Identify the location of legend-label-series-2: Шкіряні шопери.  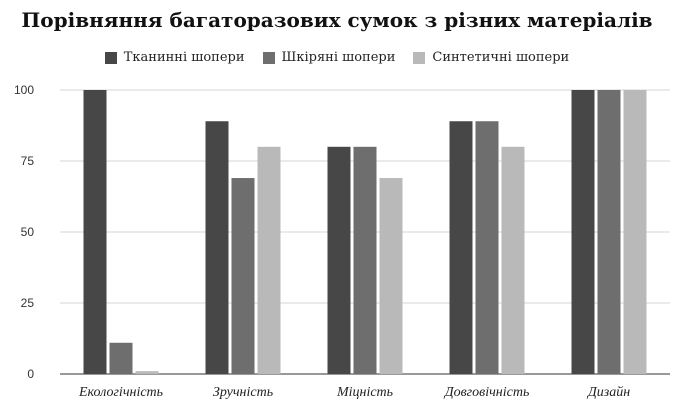
(338, 57).